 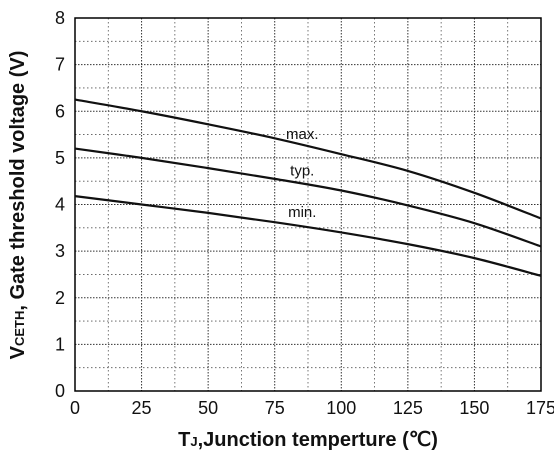 What do you see at coordinates (341, 408) in the screenshot?
I see `x-tick-label: 100` at bounding box center [341, 408].